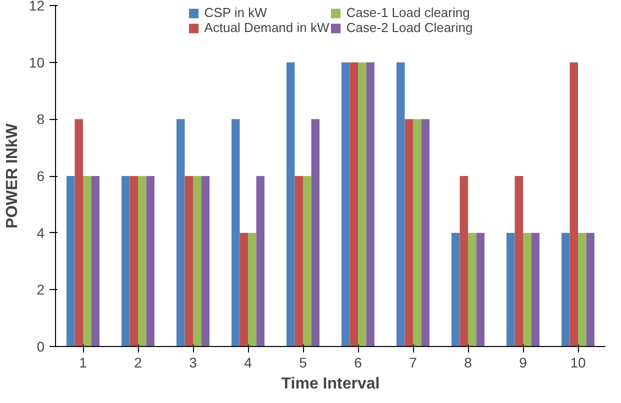  What do you see at coordinates (40, 346) in the screenshot?
I see `y-tick-label: 0` at bounding box center [40, 346].